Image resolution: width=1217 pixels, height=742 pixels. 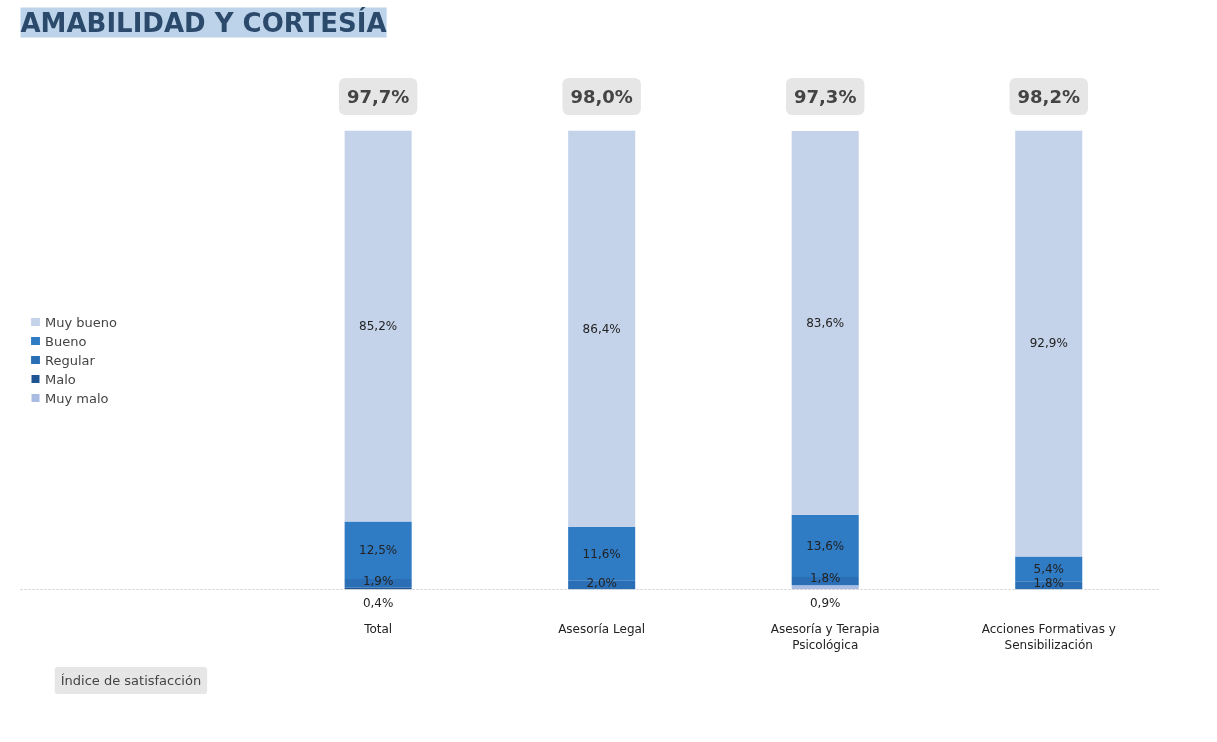 I want to click on legend-label: Regular, so click(x=70, y=359).